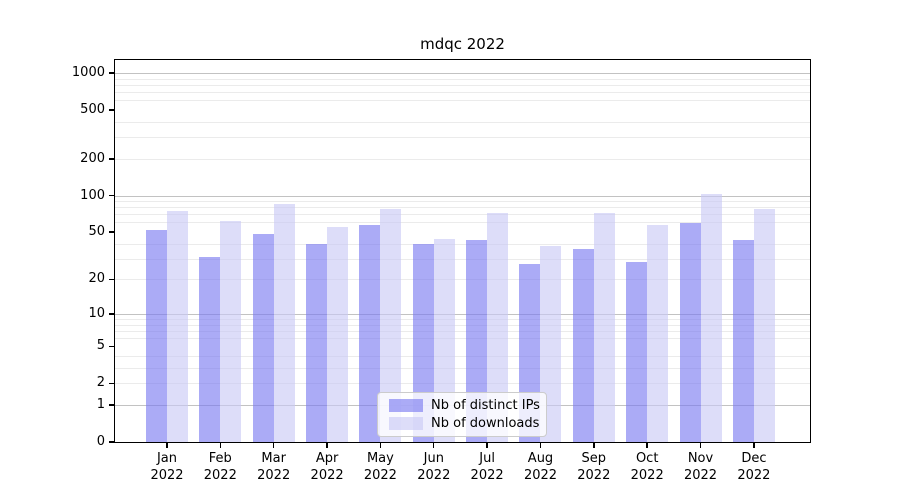 The image size is (900, 500). I want to click on chart-title: mdqc 2022, so click(462, 44).